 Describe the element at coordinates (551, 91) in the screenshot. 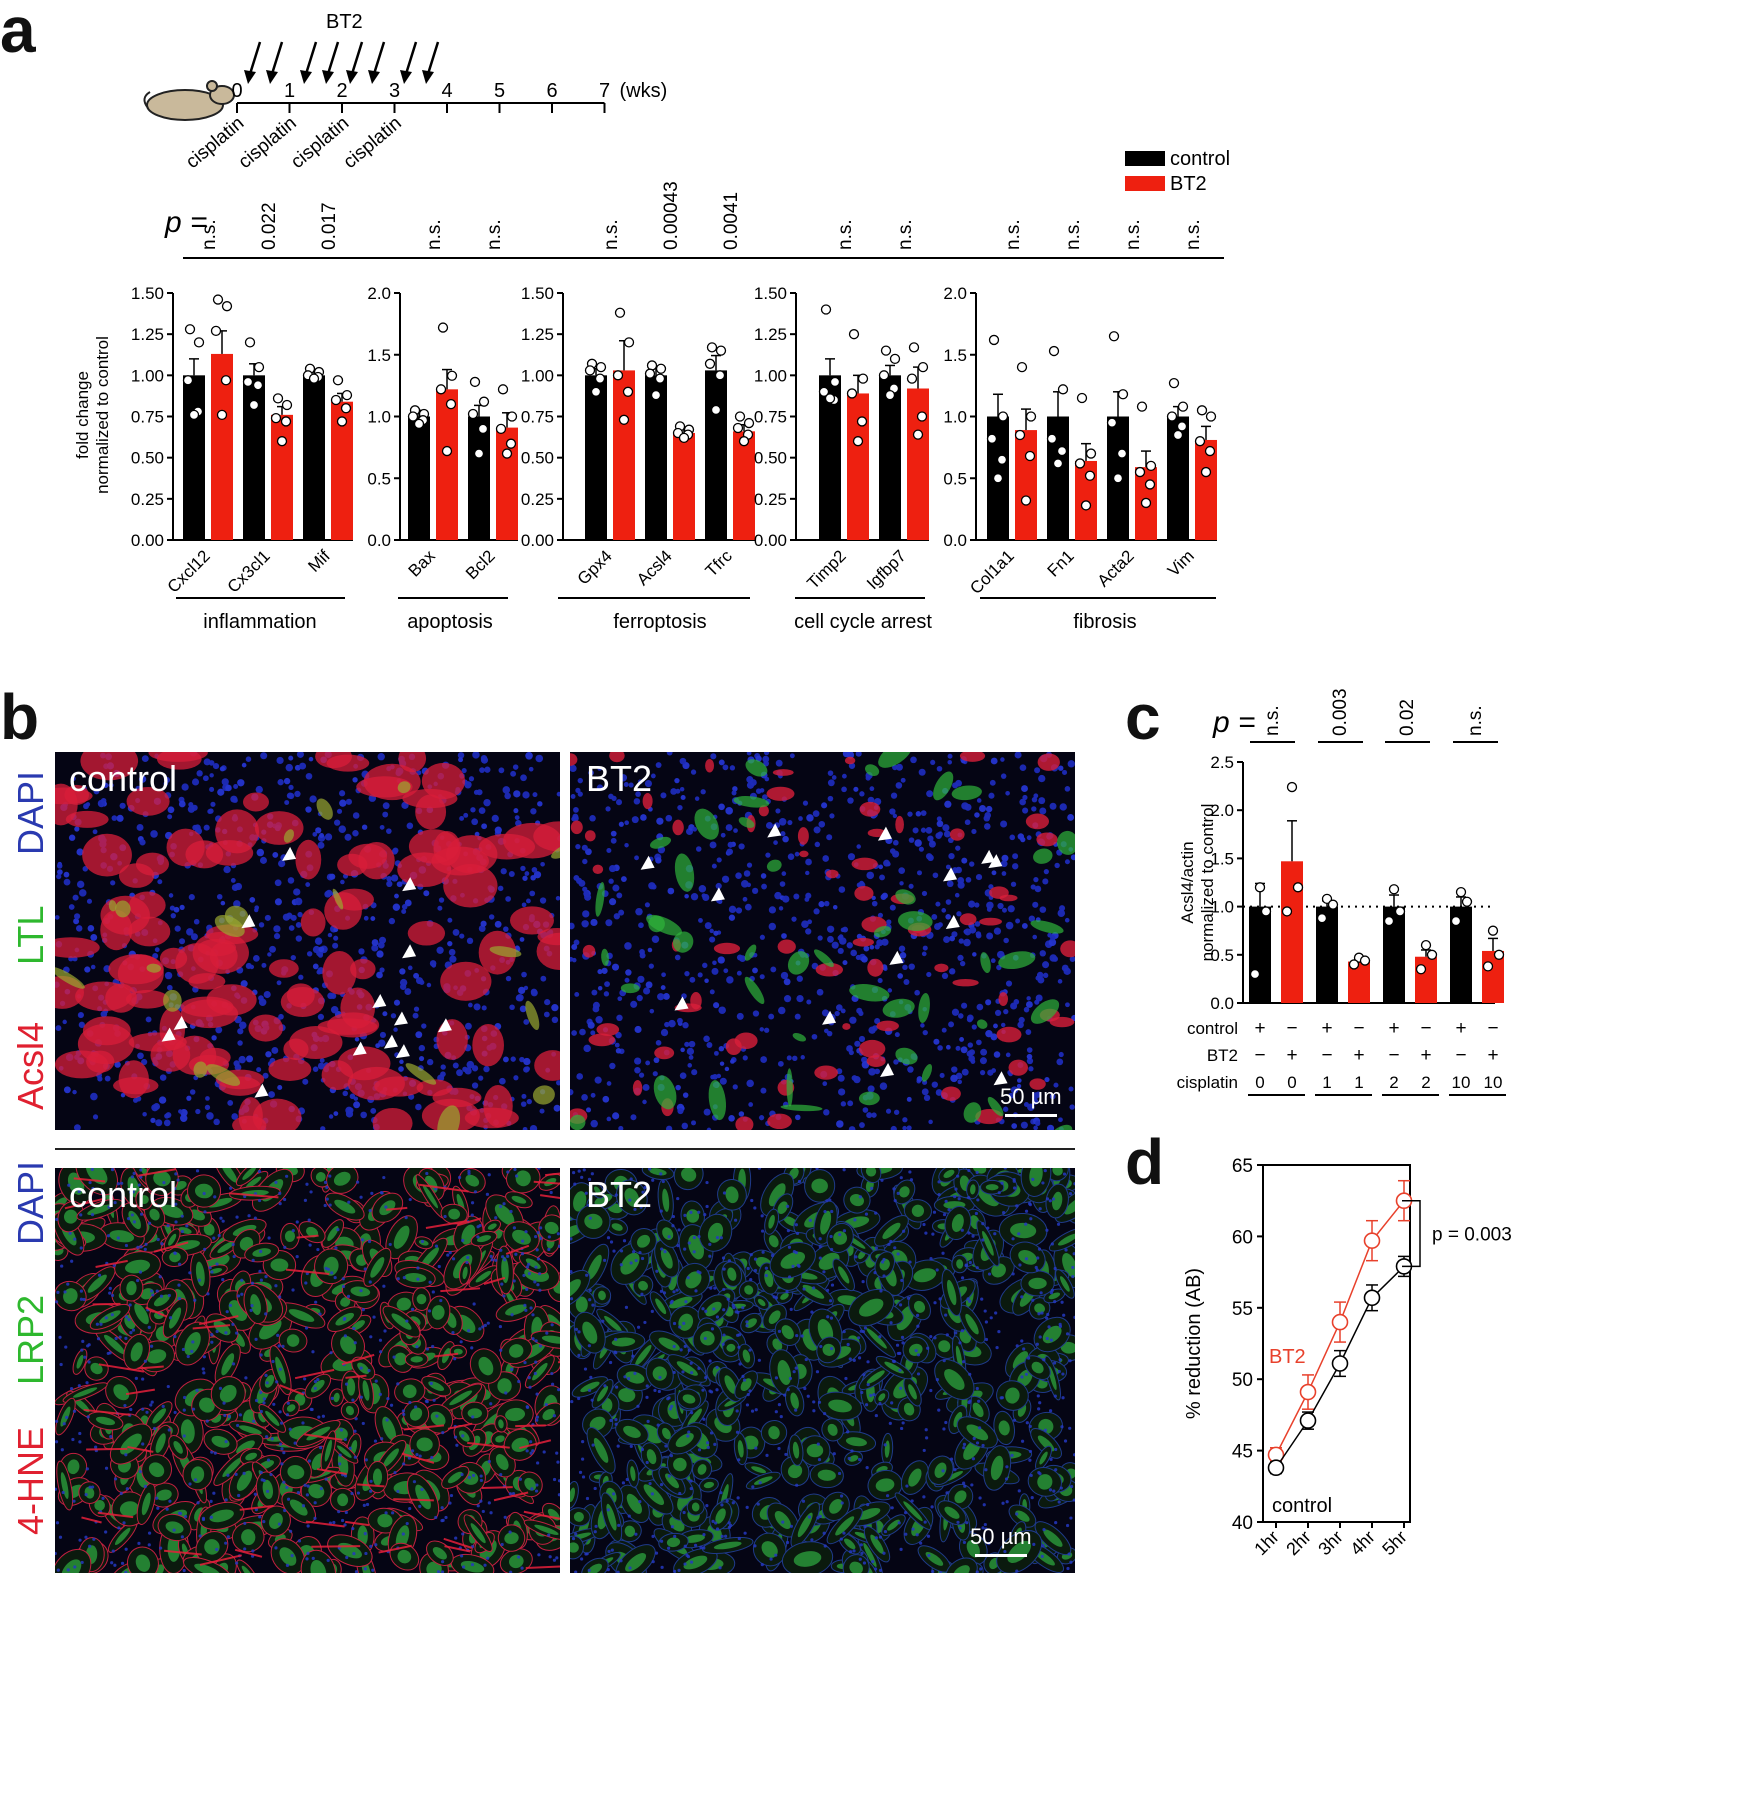

I see `timeline-tick-label: 6` at that location.